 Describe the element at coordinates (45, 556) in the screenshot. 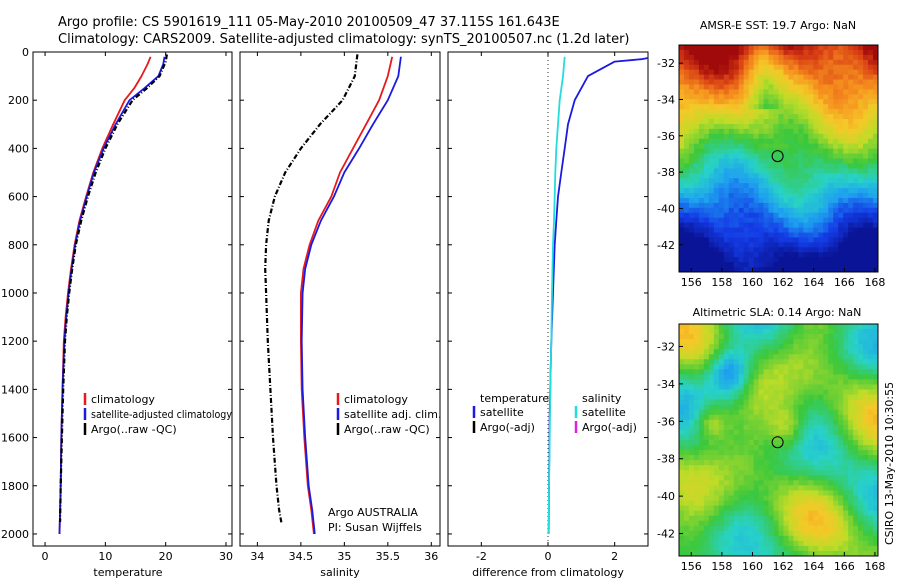

I see `x-tick-label: 0` at that location.